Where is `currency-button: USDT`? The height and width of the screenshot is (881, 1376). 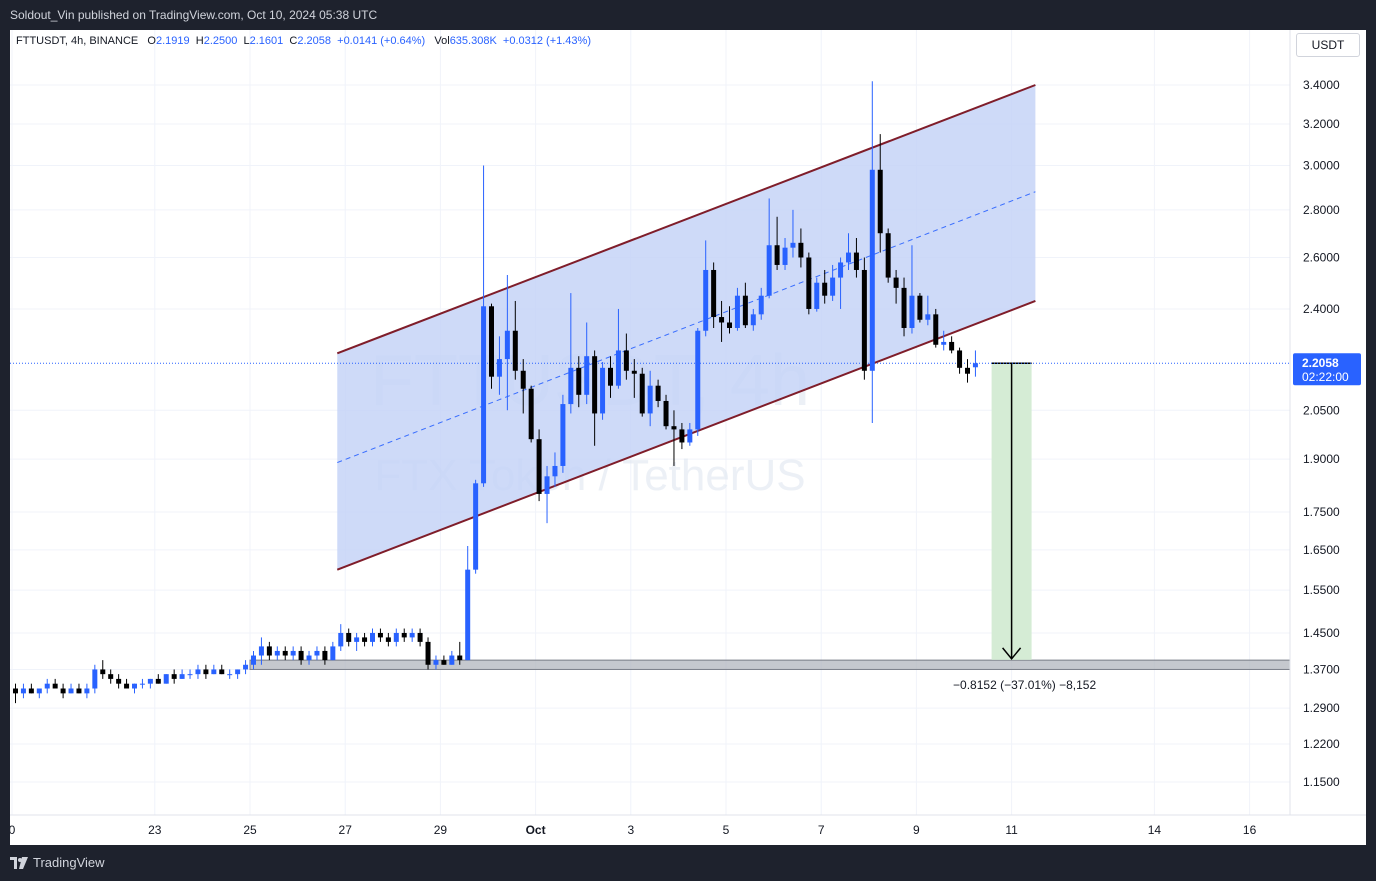 currency-button: USDT is located at coordinates (1328, 45).